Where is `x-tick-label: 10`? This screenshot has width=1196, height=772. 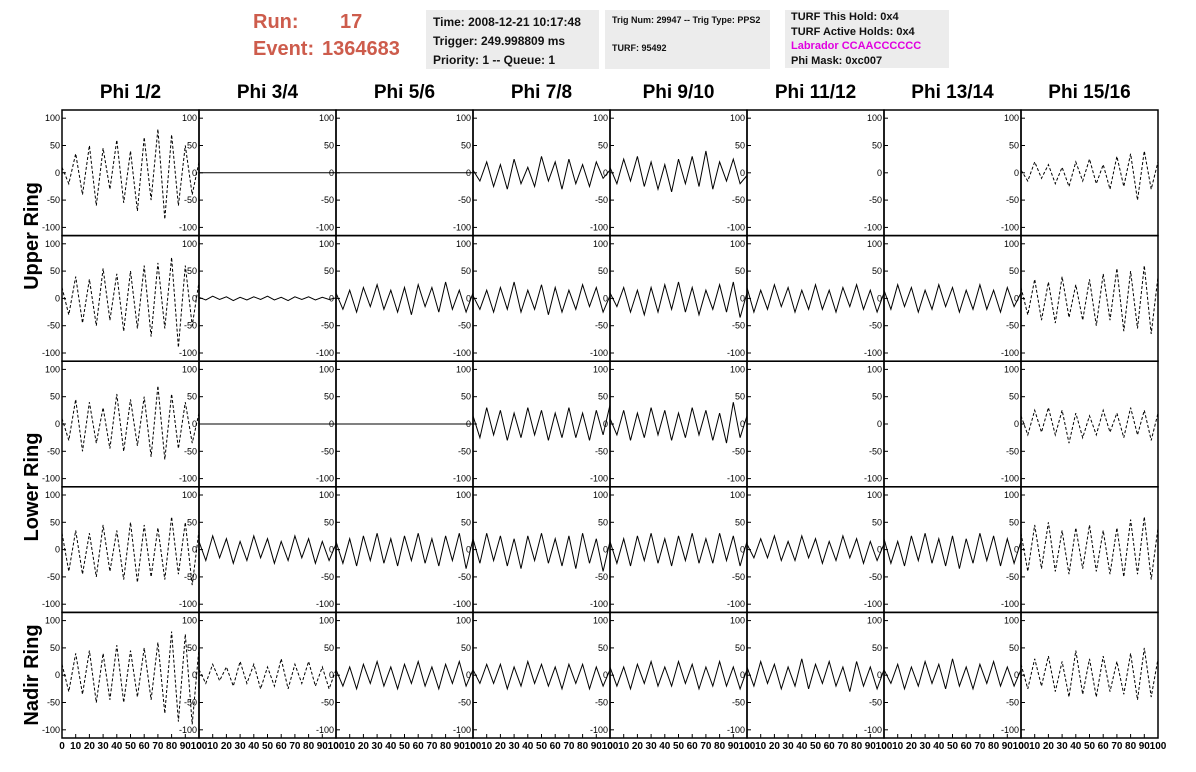
x-tick-label: 10 is located at coordinates (76, 746).